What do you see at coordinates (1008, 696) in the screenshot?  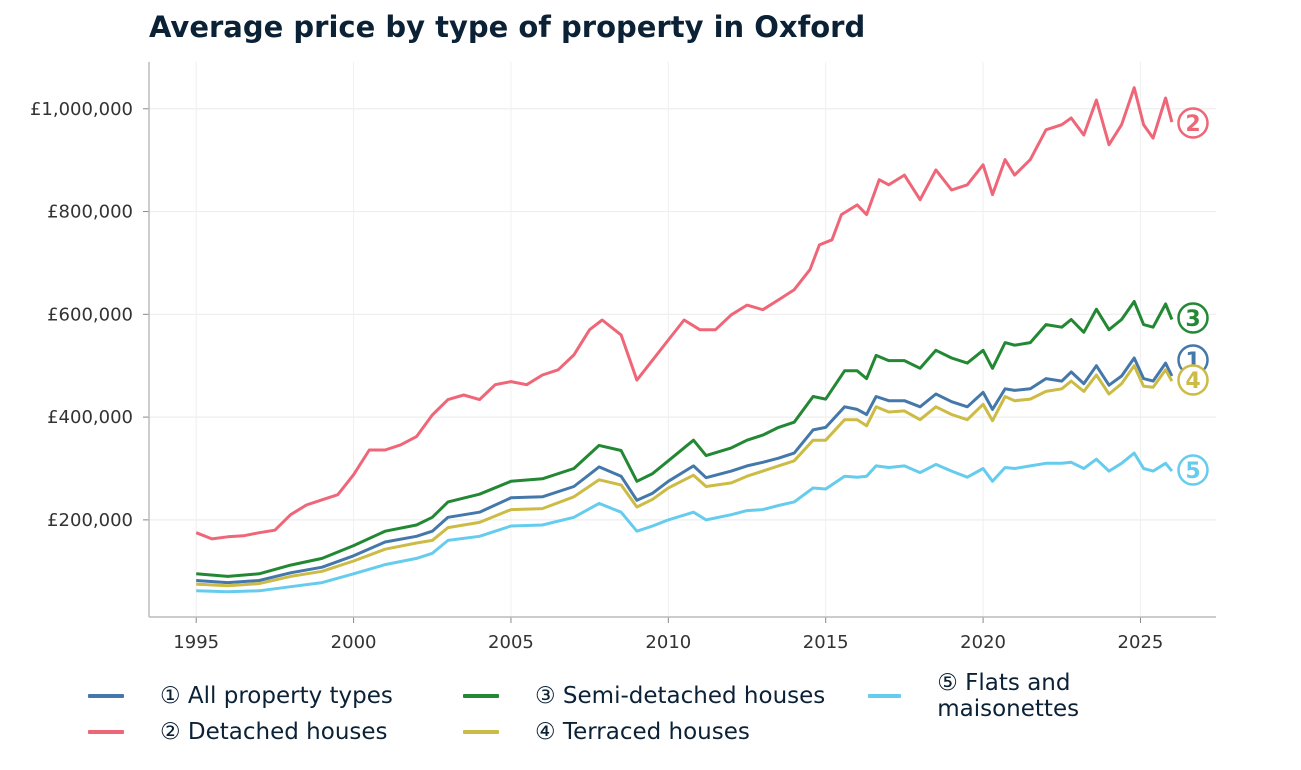 I see `legend-label: ⑤ Flats and maisonettes` at bounding box center [1008, 696].